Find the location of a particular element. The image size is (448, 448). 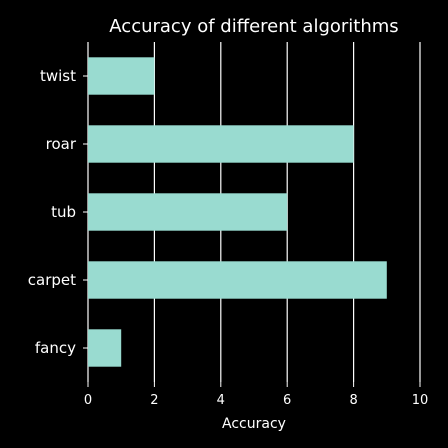

chart-title: Accuracy of different algorithms is located at coordinates (253, 26).